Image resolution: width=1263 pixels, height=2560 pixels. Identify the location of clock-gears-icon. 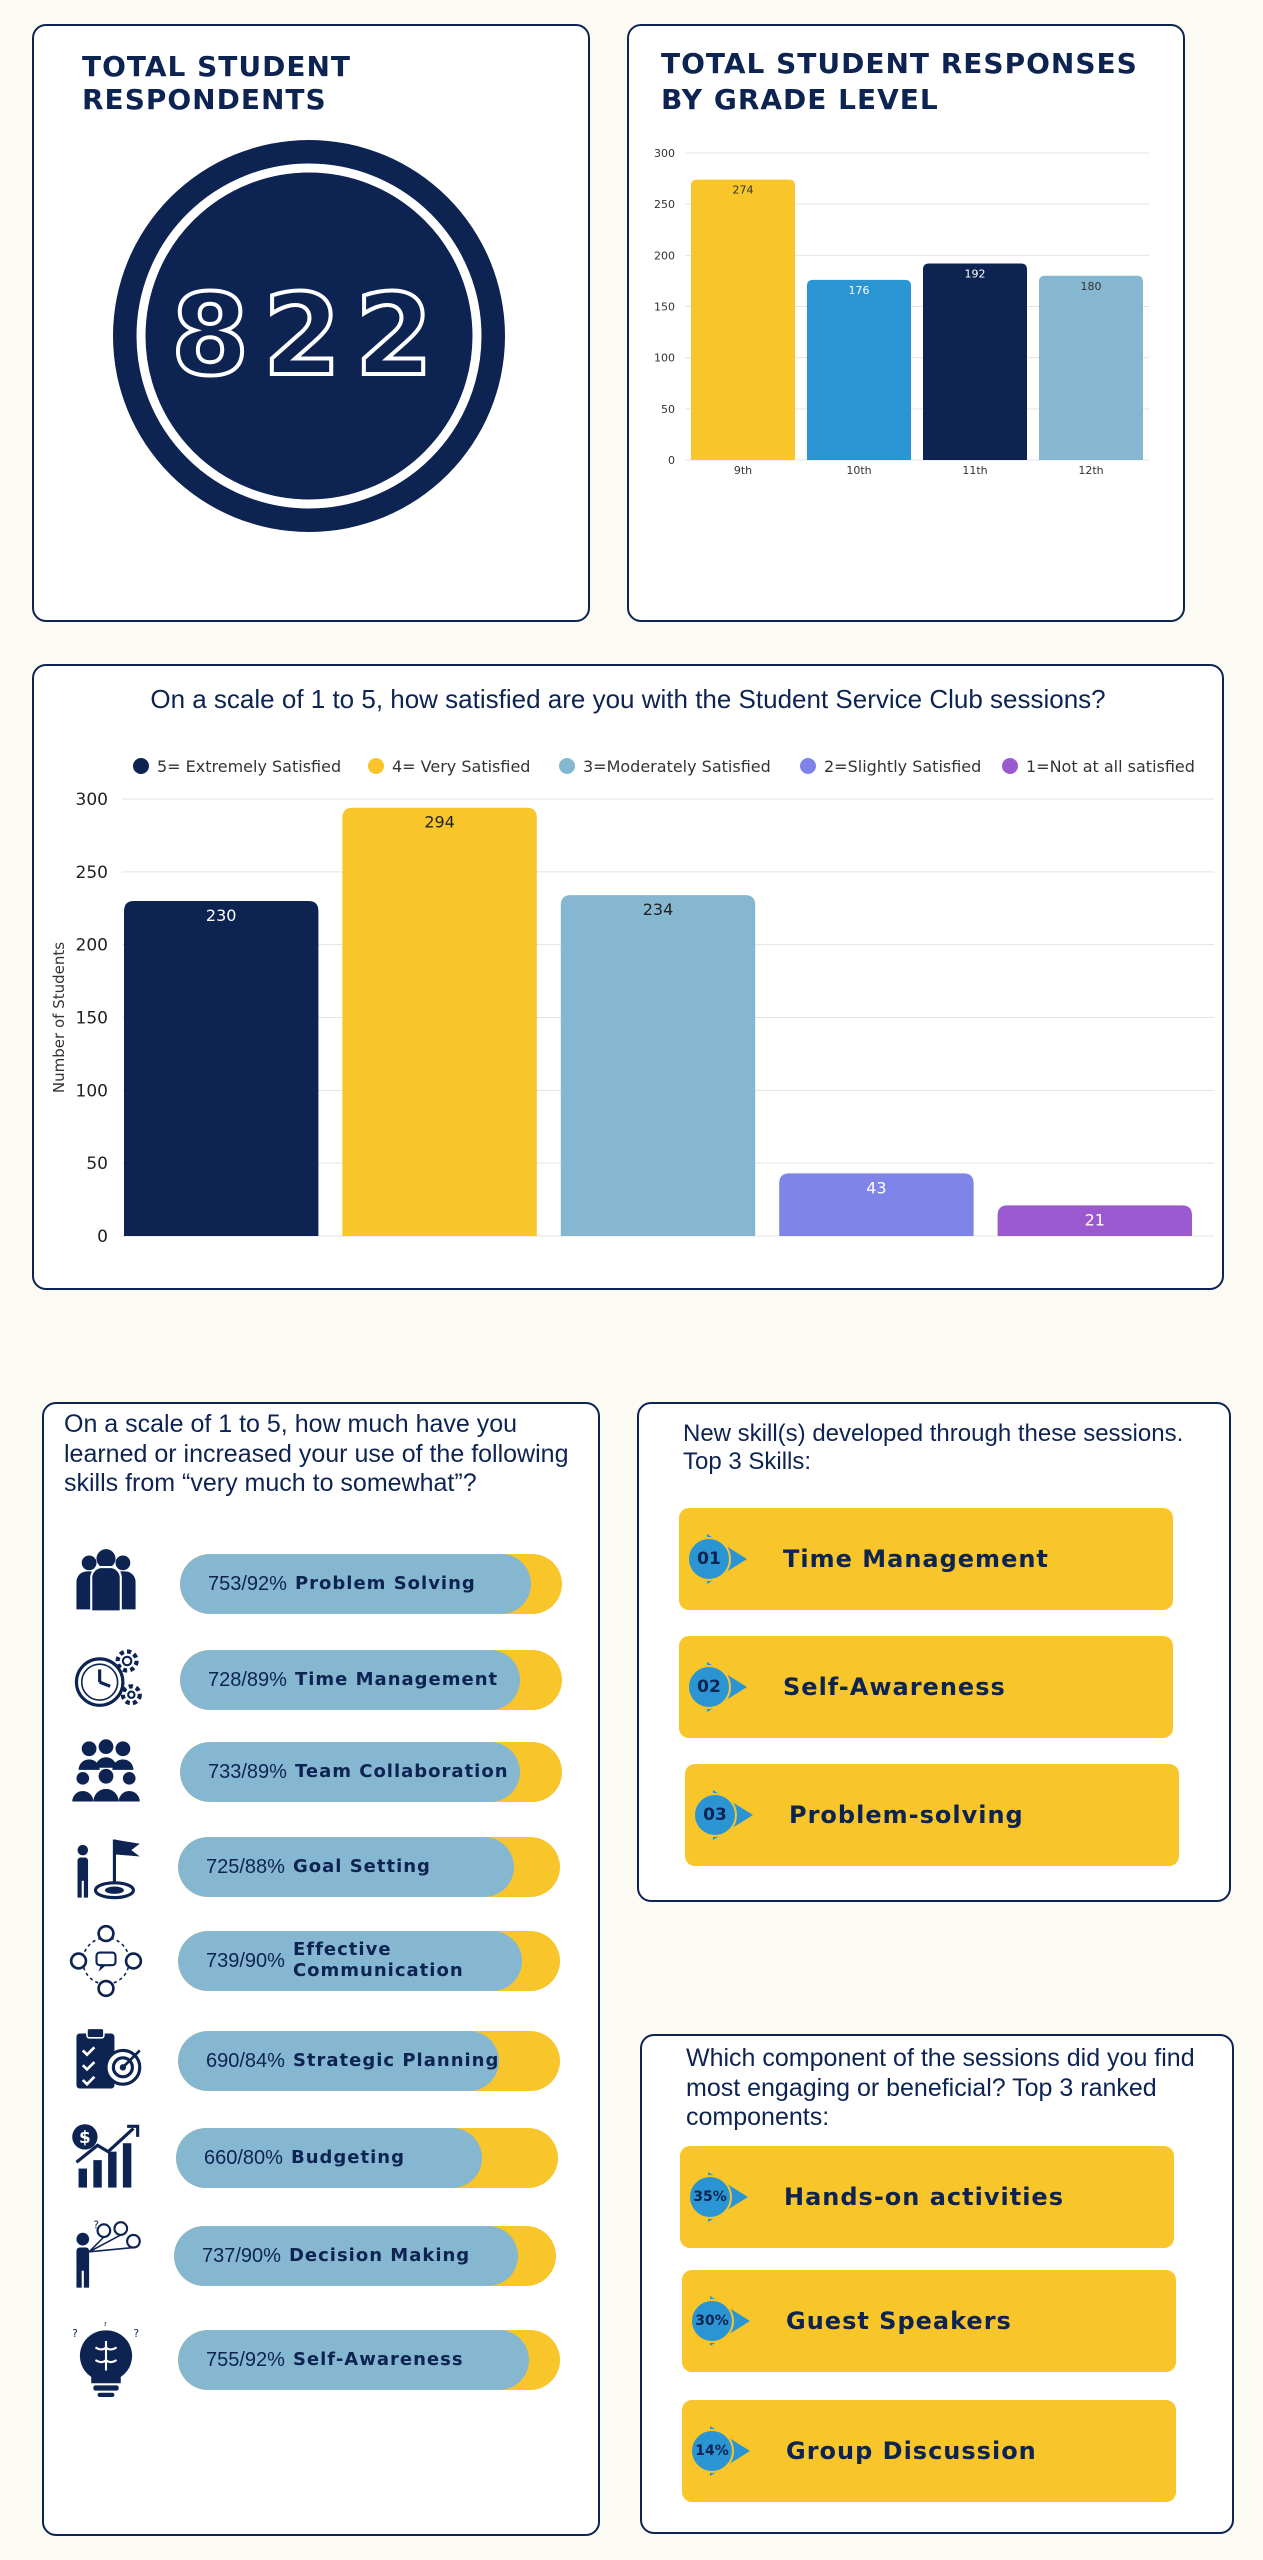
(106, 1682).